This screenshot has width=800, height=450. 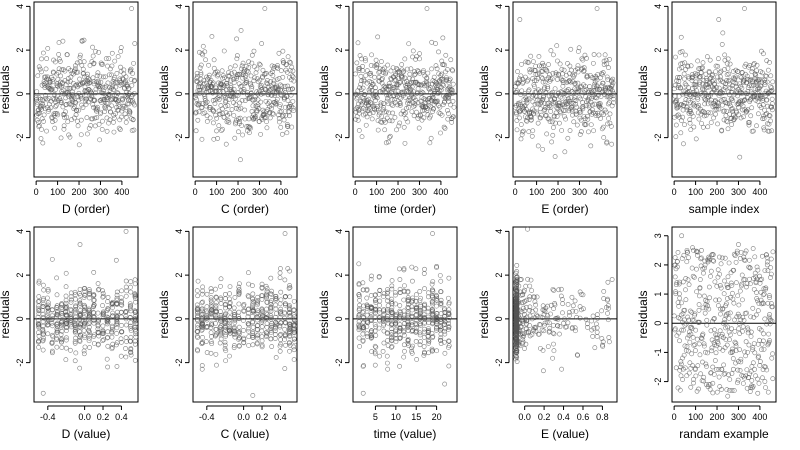 What do you see at coordinates (179, 318) in the screenshot?
I see `y-tick-label: 0` at bounding box center [179, 318].